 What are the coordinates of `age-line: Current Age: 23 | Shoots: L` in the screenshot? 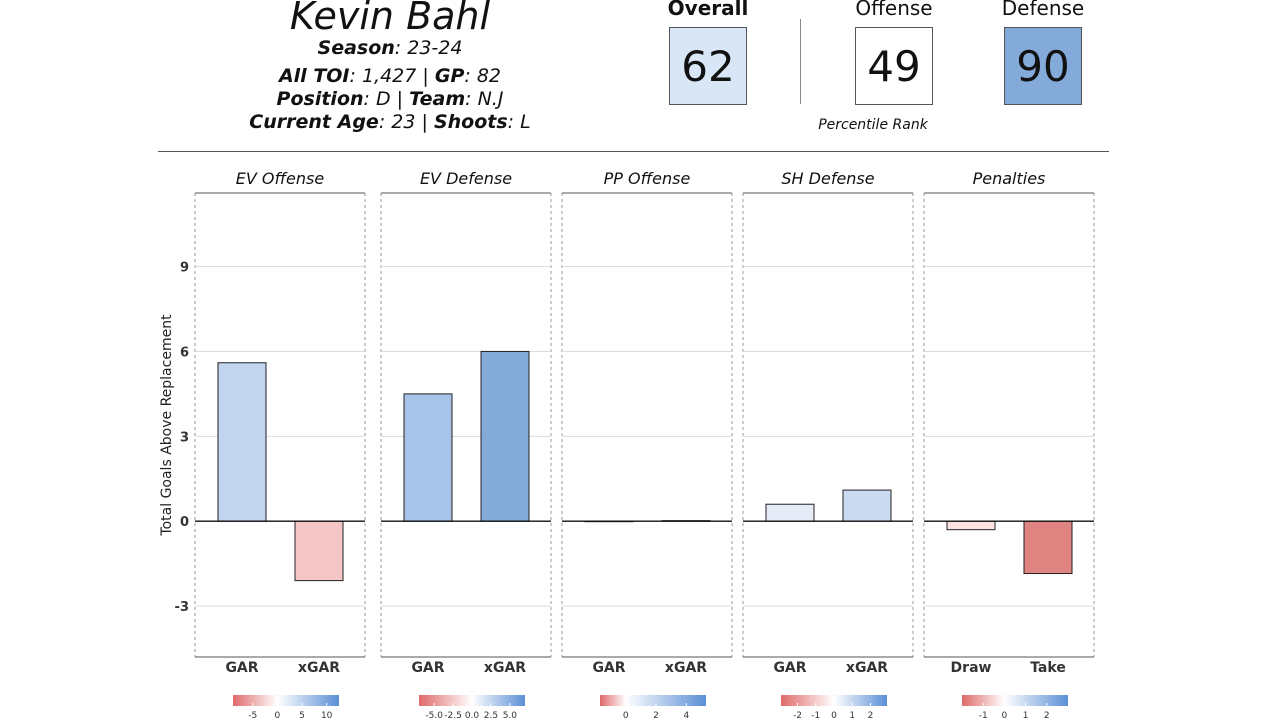 It's located at (390, 122).